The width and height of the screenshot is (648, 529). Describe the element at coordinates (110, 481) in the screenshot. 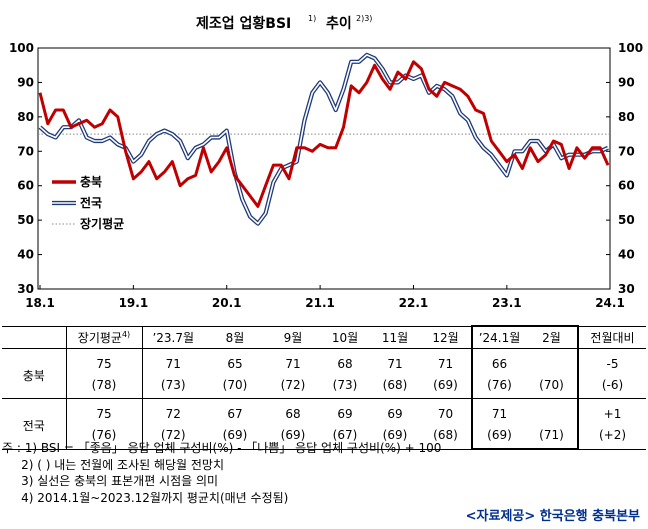

I see `footnote: 3) 실선은 충북의 표본개편 시점을 의미` at that location.